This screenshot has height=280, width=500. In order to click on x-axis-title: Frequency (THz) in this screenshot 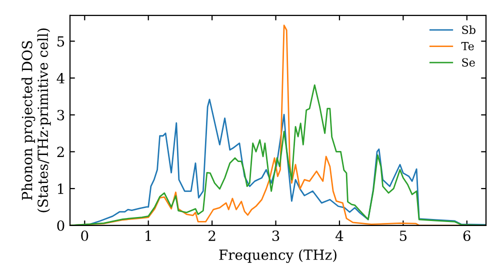, I will do `click(277, 256)`.